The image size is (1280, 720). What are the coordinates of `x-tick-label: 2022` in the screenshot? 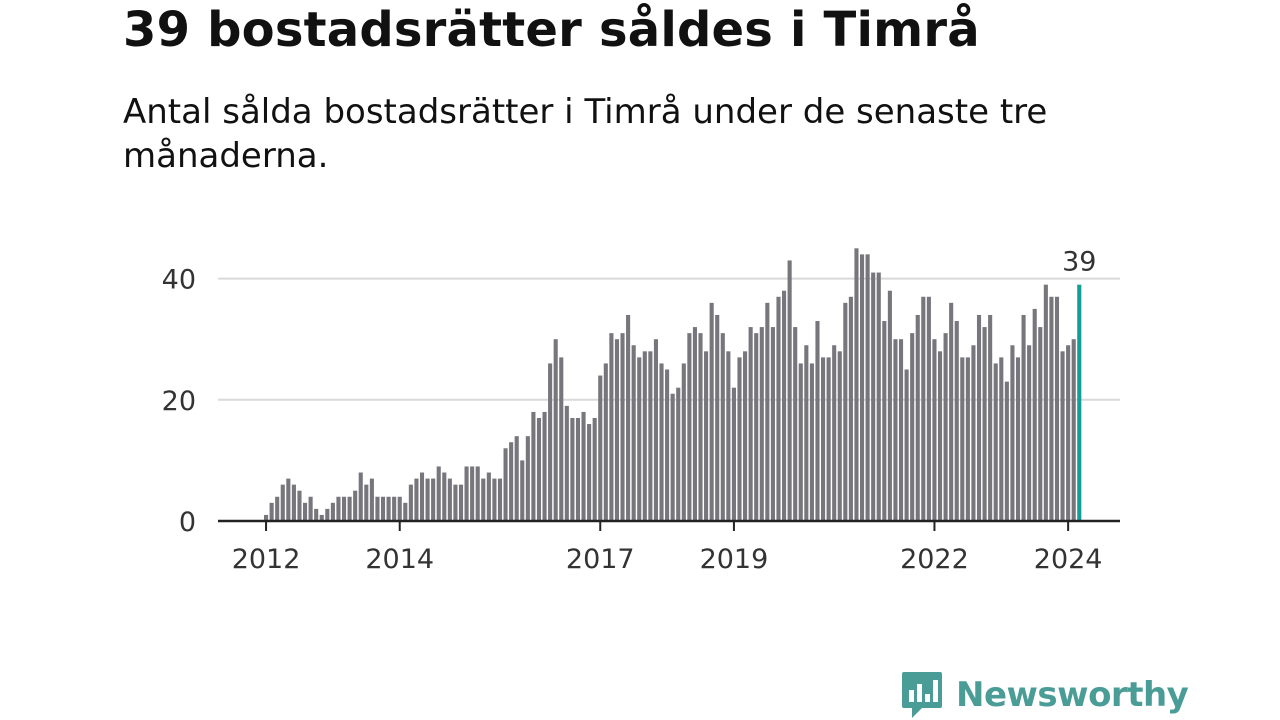 It's located at (934, 559).